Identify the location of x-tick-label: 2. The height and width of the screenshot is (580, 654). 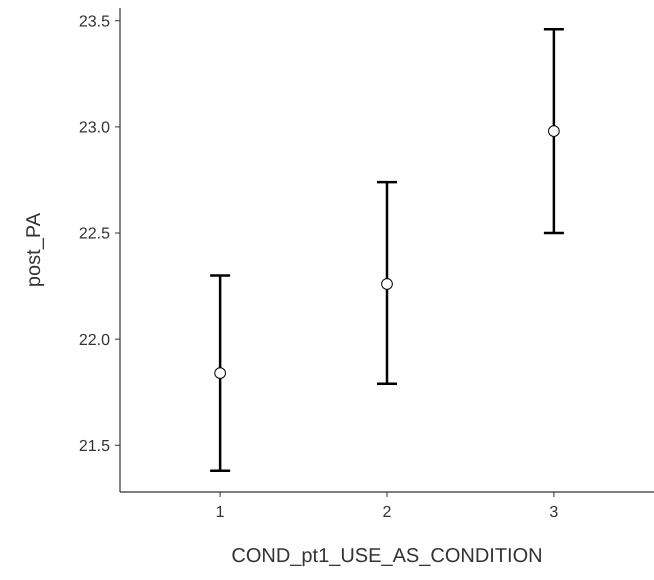
(387, 512).